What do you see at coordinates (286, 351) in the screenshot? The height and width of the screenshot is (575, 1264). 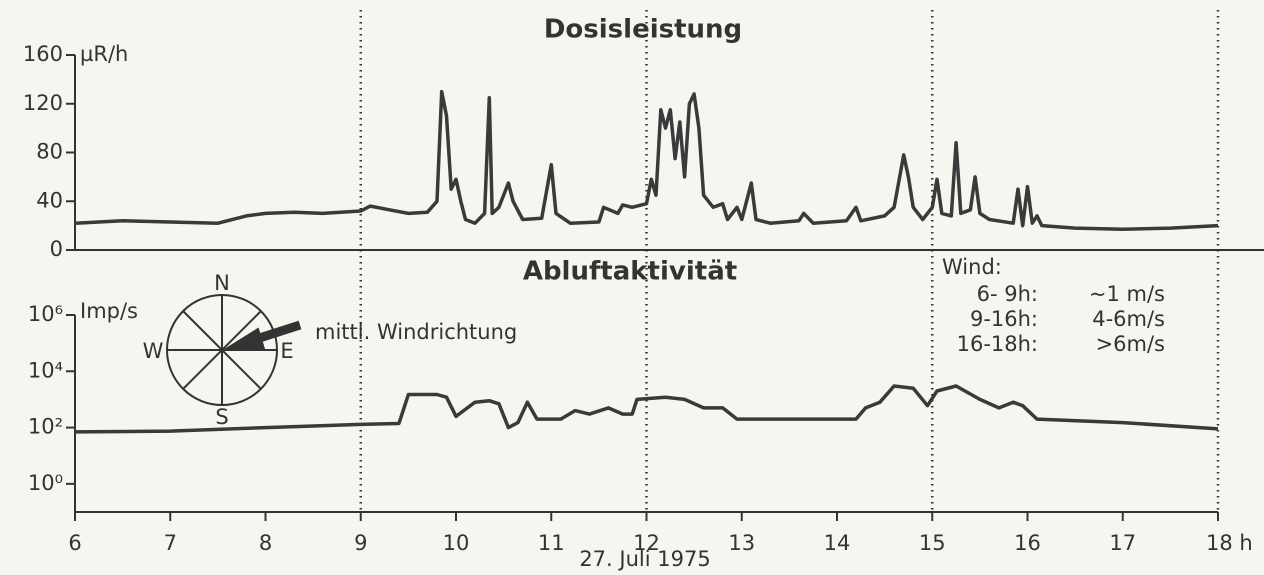 I see `compass-label: E` at bounding box center [286, 351].